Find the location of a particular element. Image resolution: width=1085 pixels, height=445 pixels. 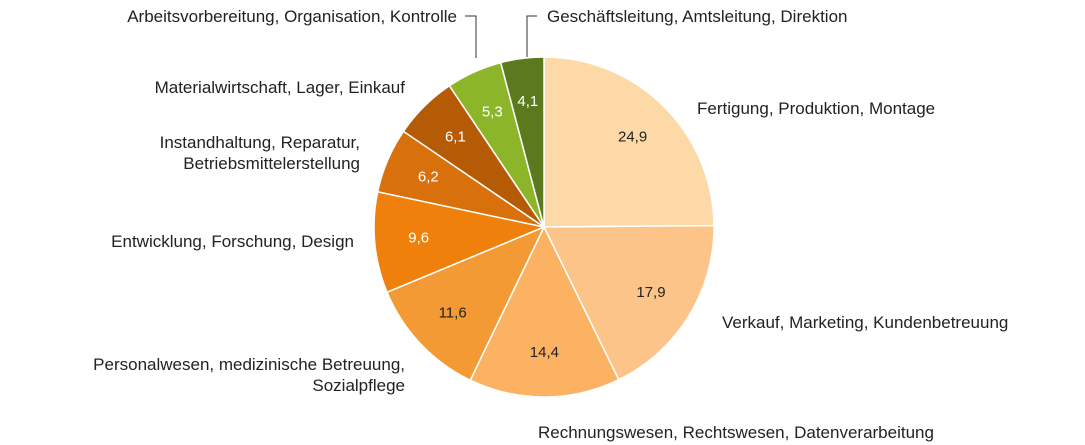

value-label: 14,4 is located at coordinates (544, 352).